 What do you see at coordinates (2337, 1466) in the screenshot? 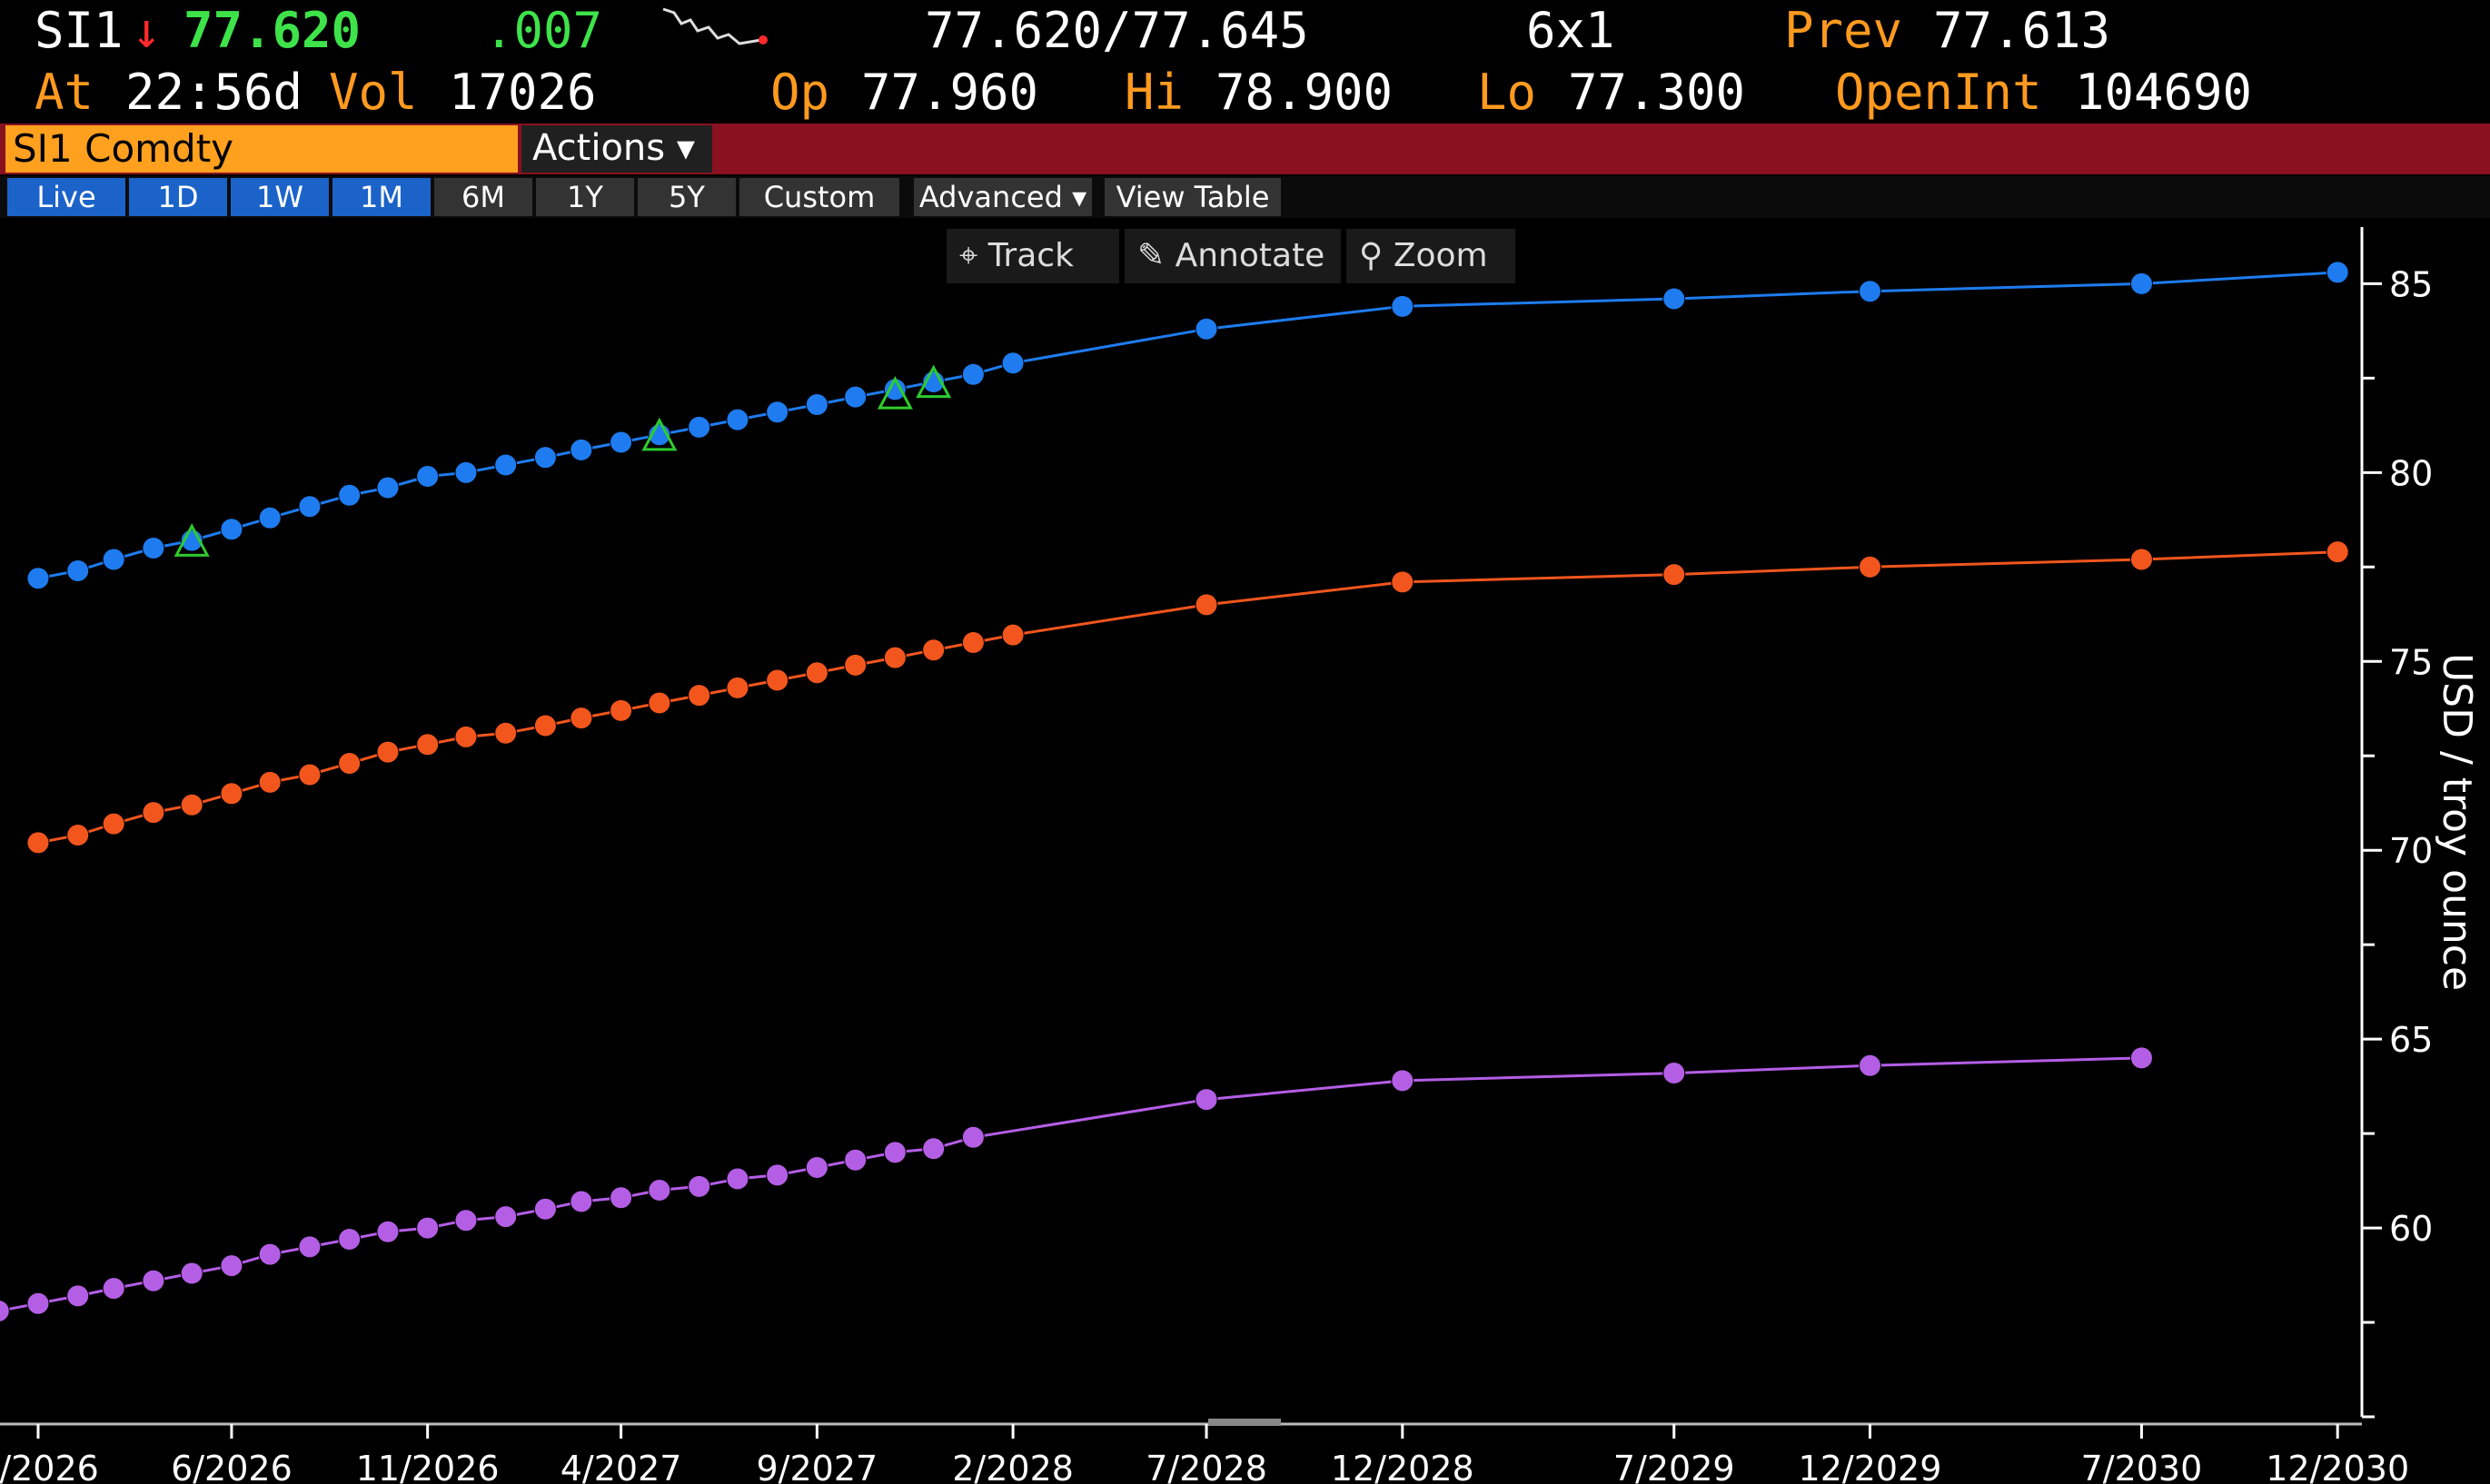
I see `x-tick-label: 12/2030` at bounding box center [2337, 1466].